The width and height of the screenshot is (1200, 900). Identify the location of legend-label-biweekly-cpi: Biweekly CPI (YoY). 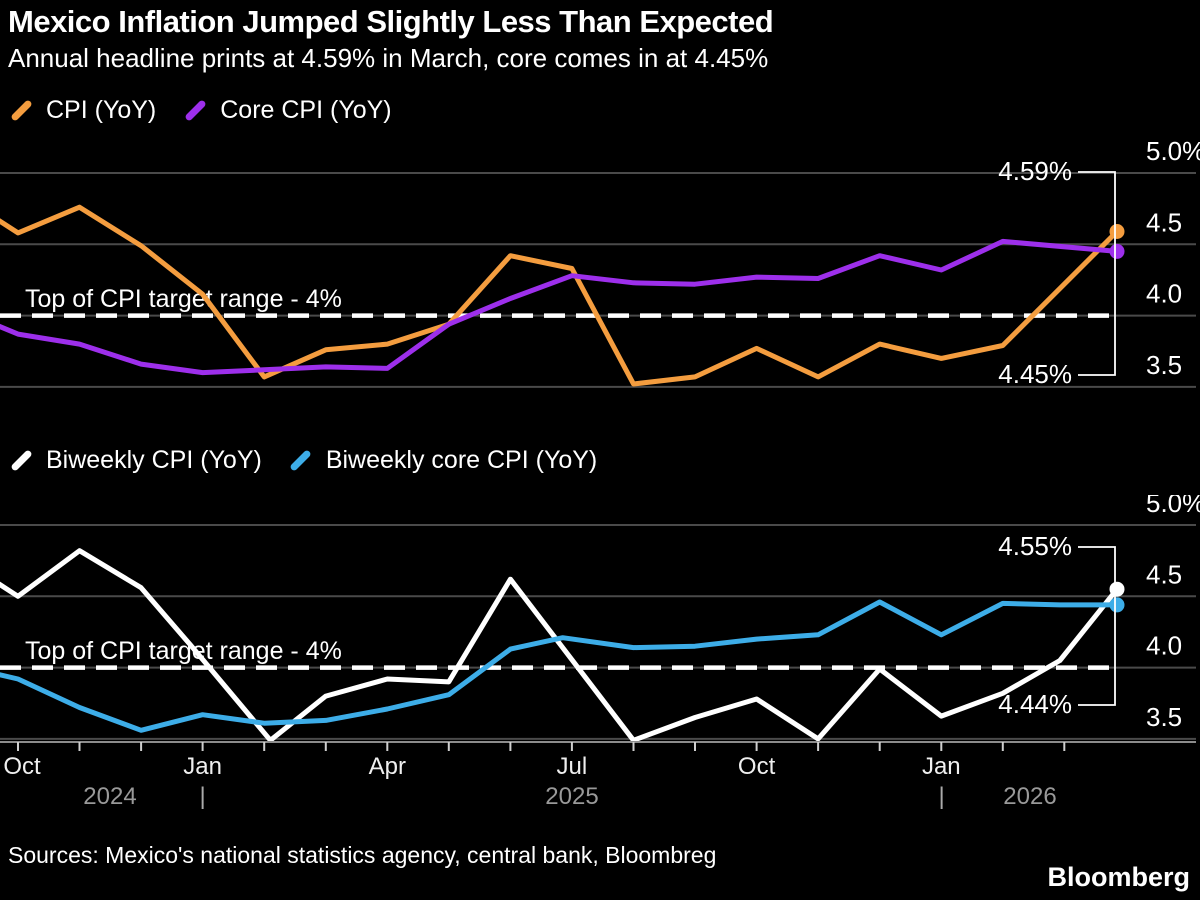
(154, 459).